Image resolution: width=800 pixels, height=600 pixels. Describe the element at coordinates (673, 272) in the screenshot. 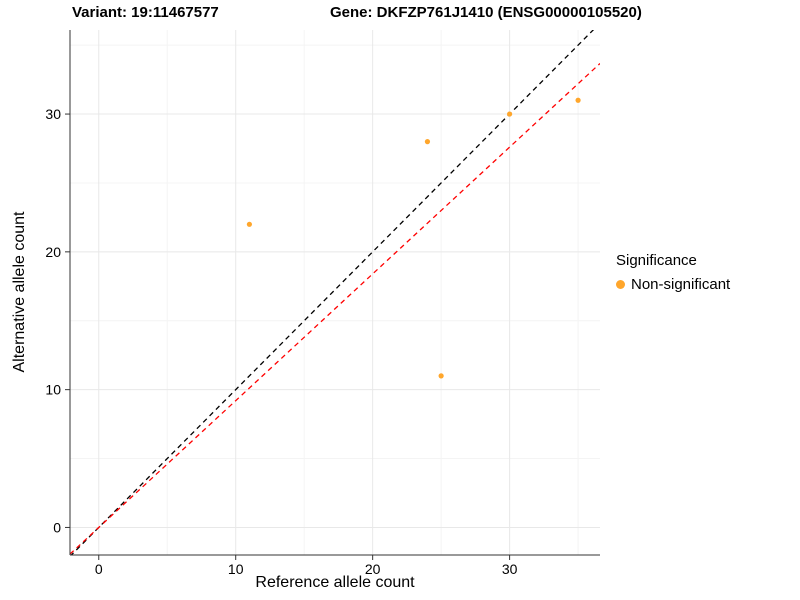

I see `legend: Significance Non-significant` at that location.